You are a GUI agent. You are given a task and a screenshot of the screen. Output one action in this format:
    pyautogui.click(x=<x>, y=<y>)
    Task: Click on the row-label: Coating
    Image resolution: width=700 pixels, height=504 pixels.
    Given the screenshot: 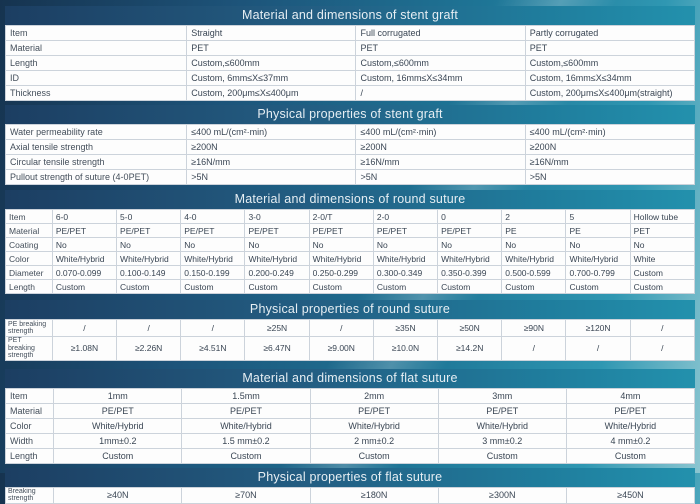 What is the action you would take?
    pyautogui.click(x=29, y=244)
    